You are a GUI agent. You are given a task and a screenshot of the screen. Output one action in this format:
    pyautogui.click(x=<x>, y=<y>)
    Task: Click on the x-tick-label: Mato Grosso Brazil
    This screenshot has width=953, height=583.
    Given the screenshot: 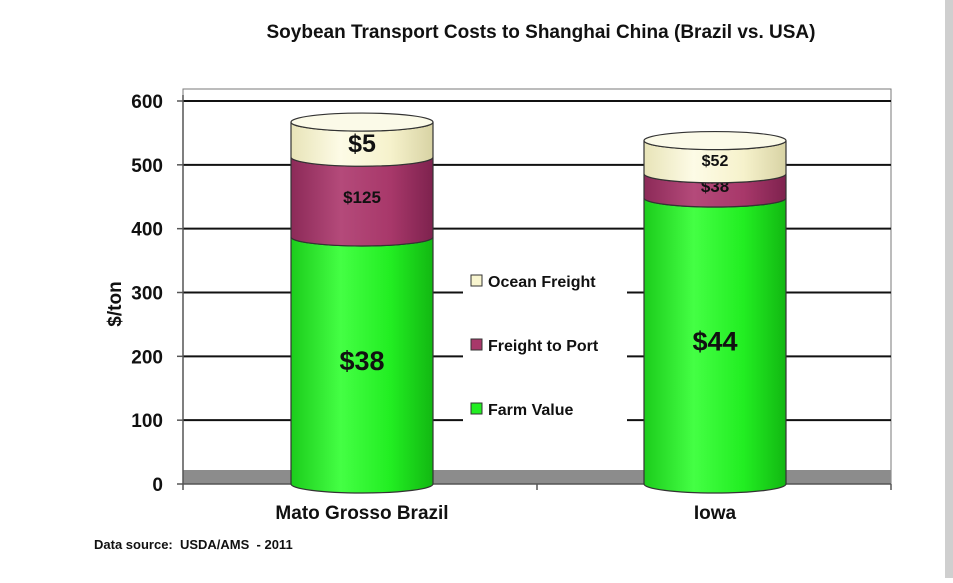 What is the action you would take?
    pyautogui.click(x=361, y=513)
    